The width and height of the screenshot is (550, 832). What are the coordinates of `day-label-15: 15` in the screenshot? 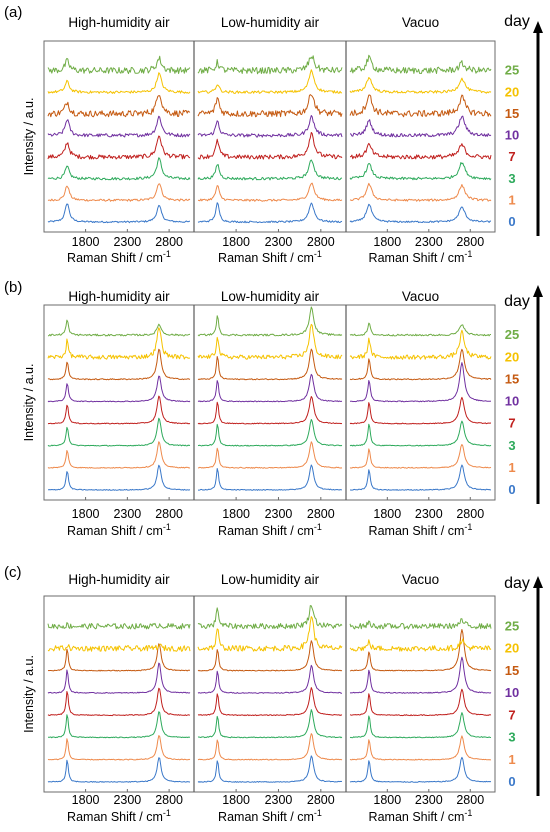 It's located at (512, 113).